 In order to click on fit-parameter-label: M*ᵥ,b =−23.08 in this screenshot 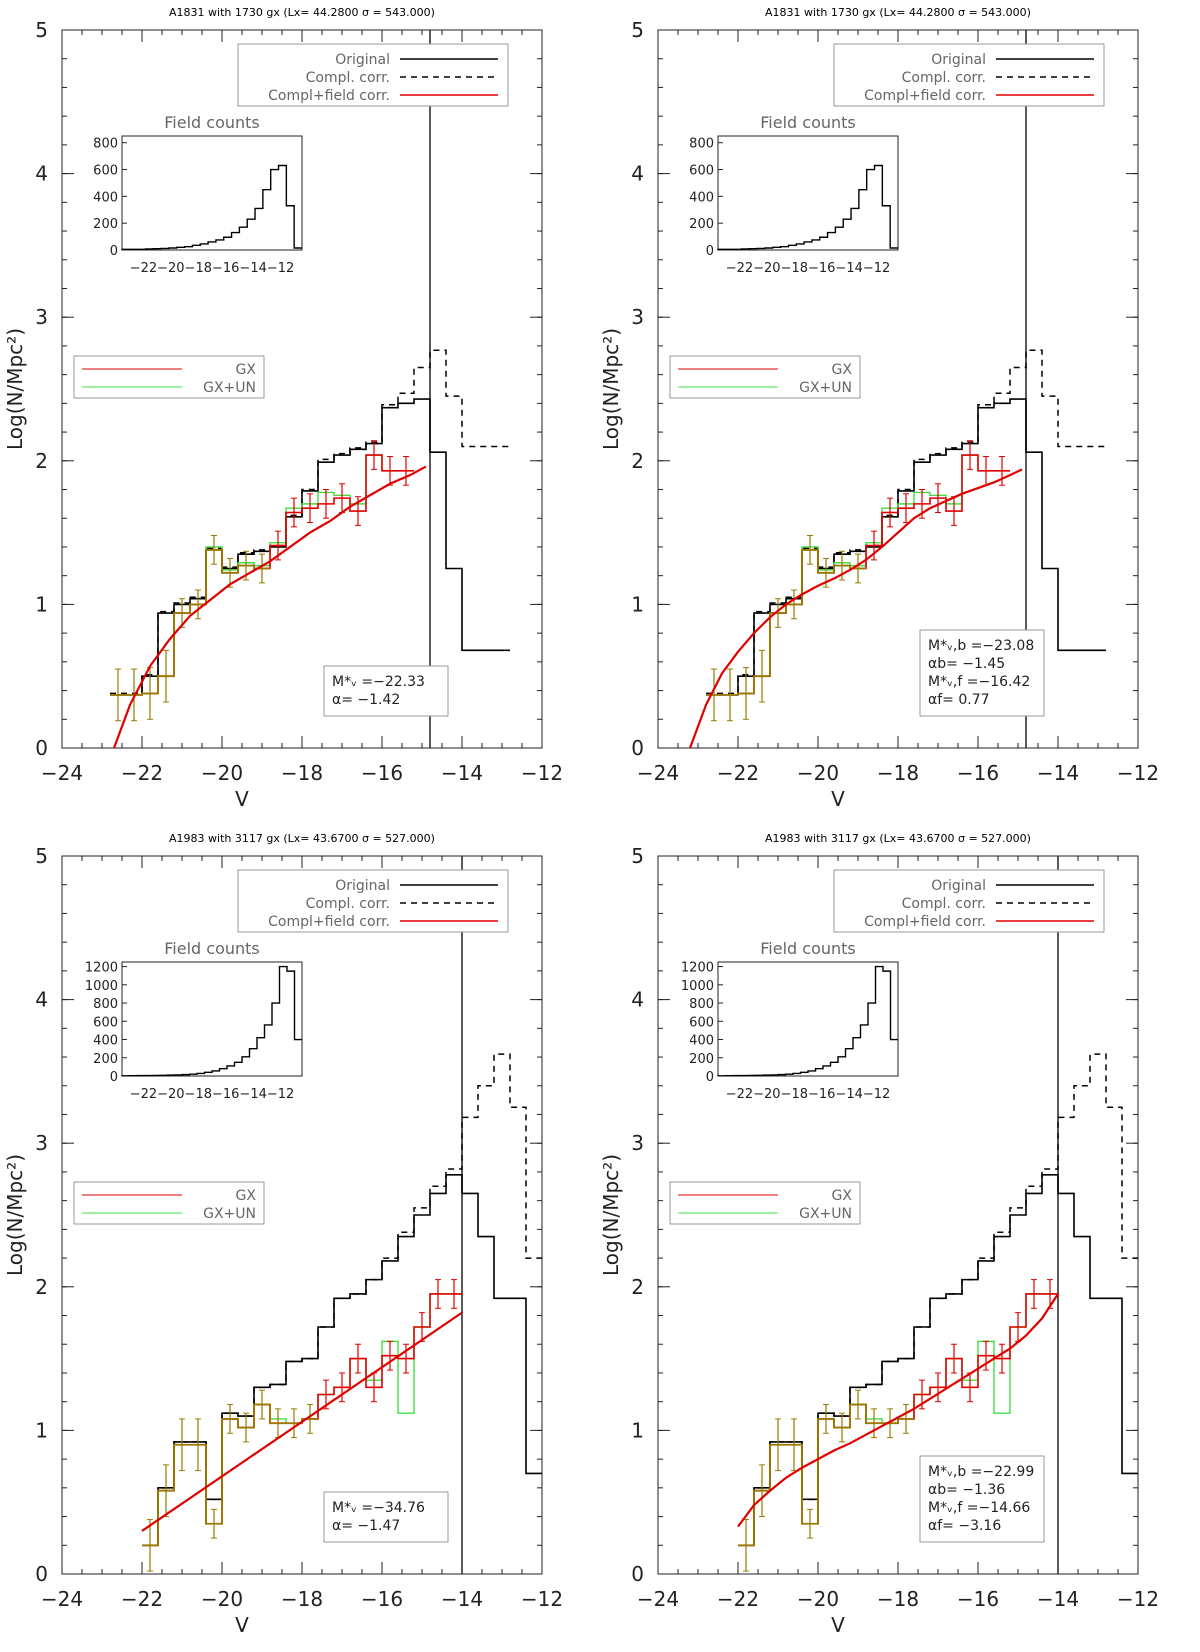, I will do `click(981, 646)`.